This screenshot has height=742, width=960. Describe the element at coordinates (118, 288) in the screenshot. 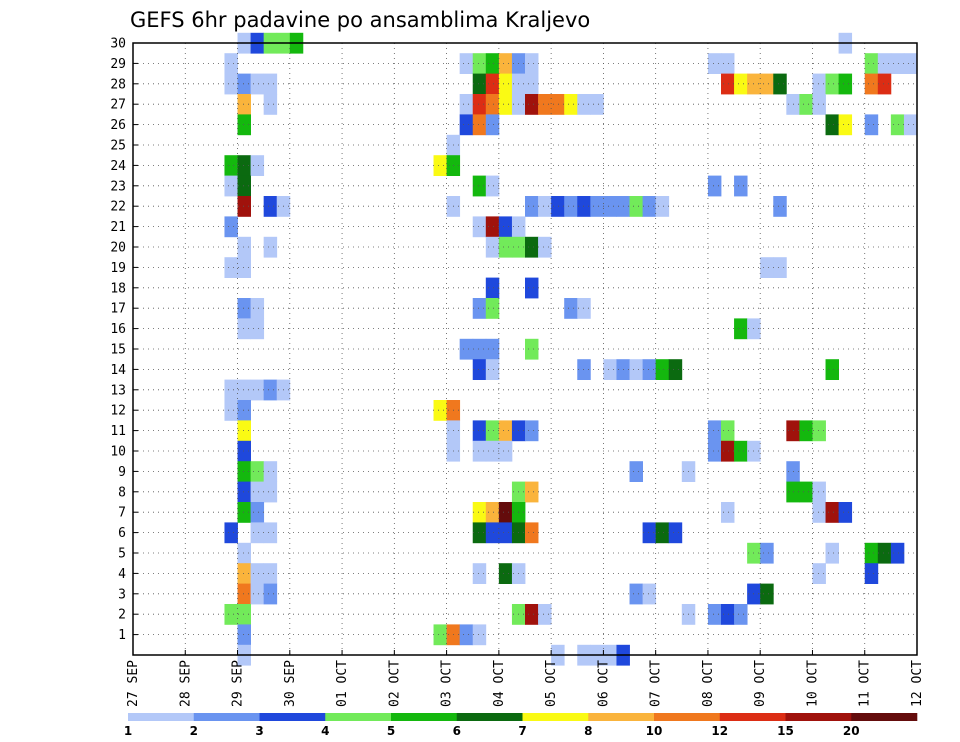

I see `y-tick-label: 18` at that location.